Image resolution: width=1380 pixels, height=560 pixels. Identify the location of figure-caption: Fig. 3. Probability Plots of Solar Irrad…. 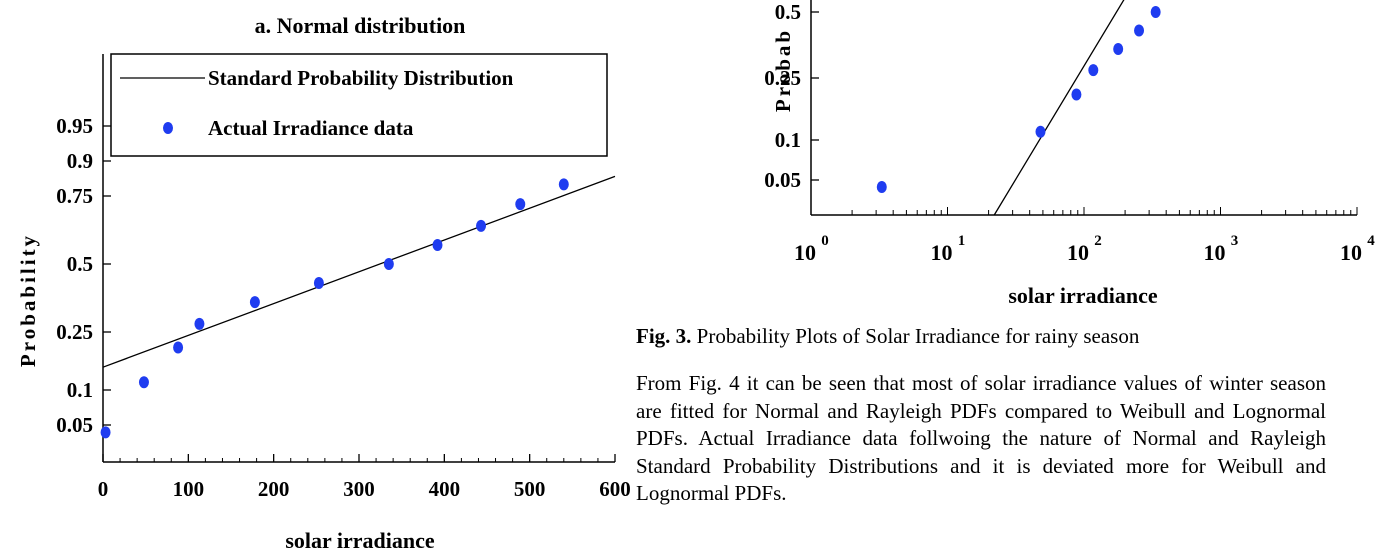
(996, 336).